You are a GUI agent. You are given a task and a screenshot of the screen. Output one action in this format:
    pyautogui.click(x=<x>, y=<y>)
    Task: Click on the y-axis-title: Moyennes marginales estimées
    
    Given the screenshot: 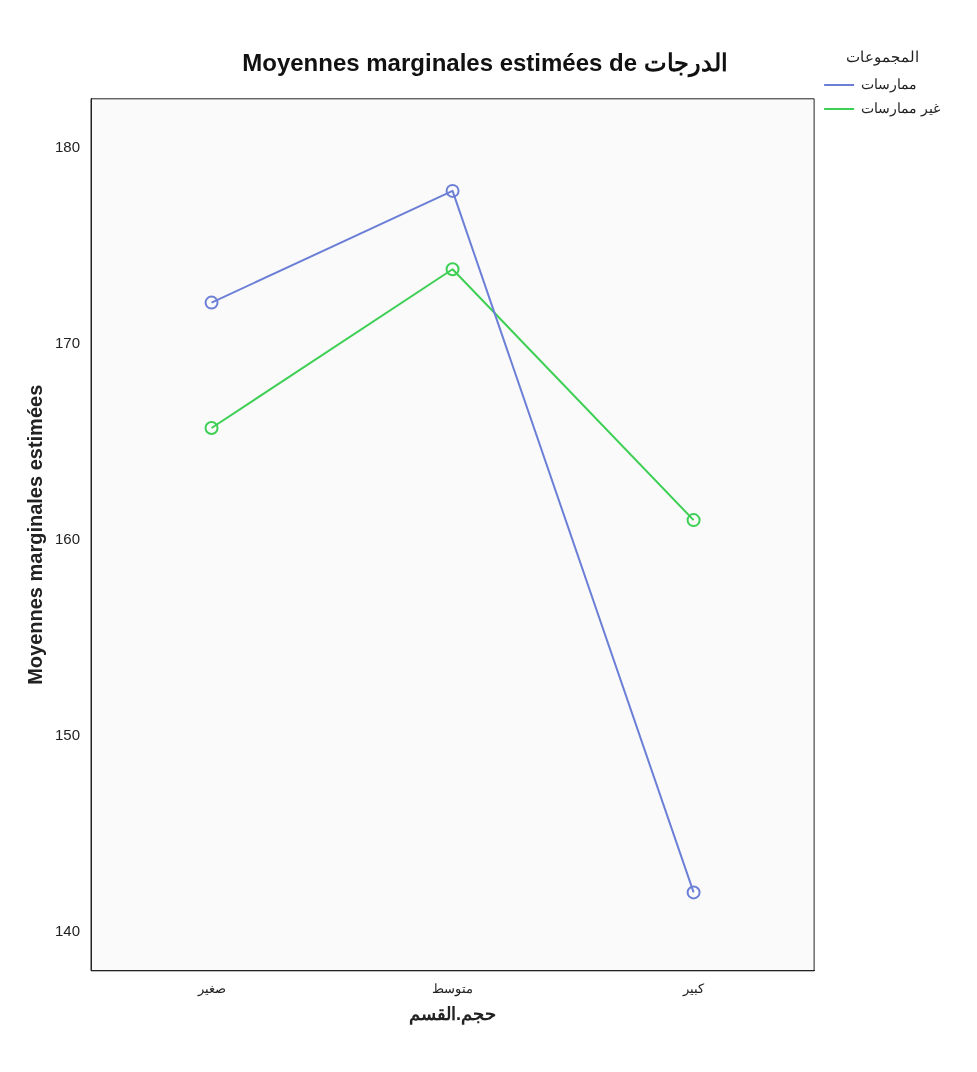 What is the action you would take?
    pyautogui.click(x=34, y=534)
    